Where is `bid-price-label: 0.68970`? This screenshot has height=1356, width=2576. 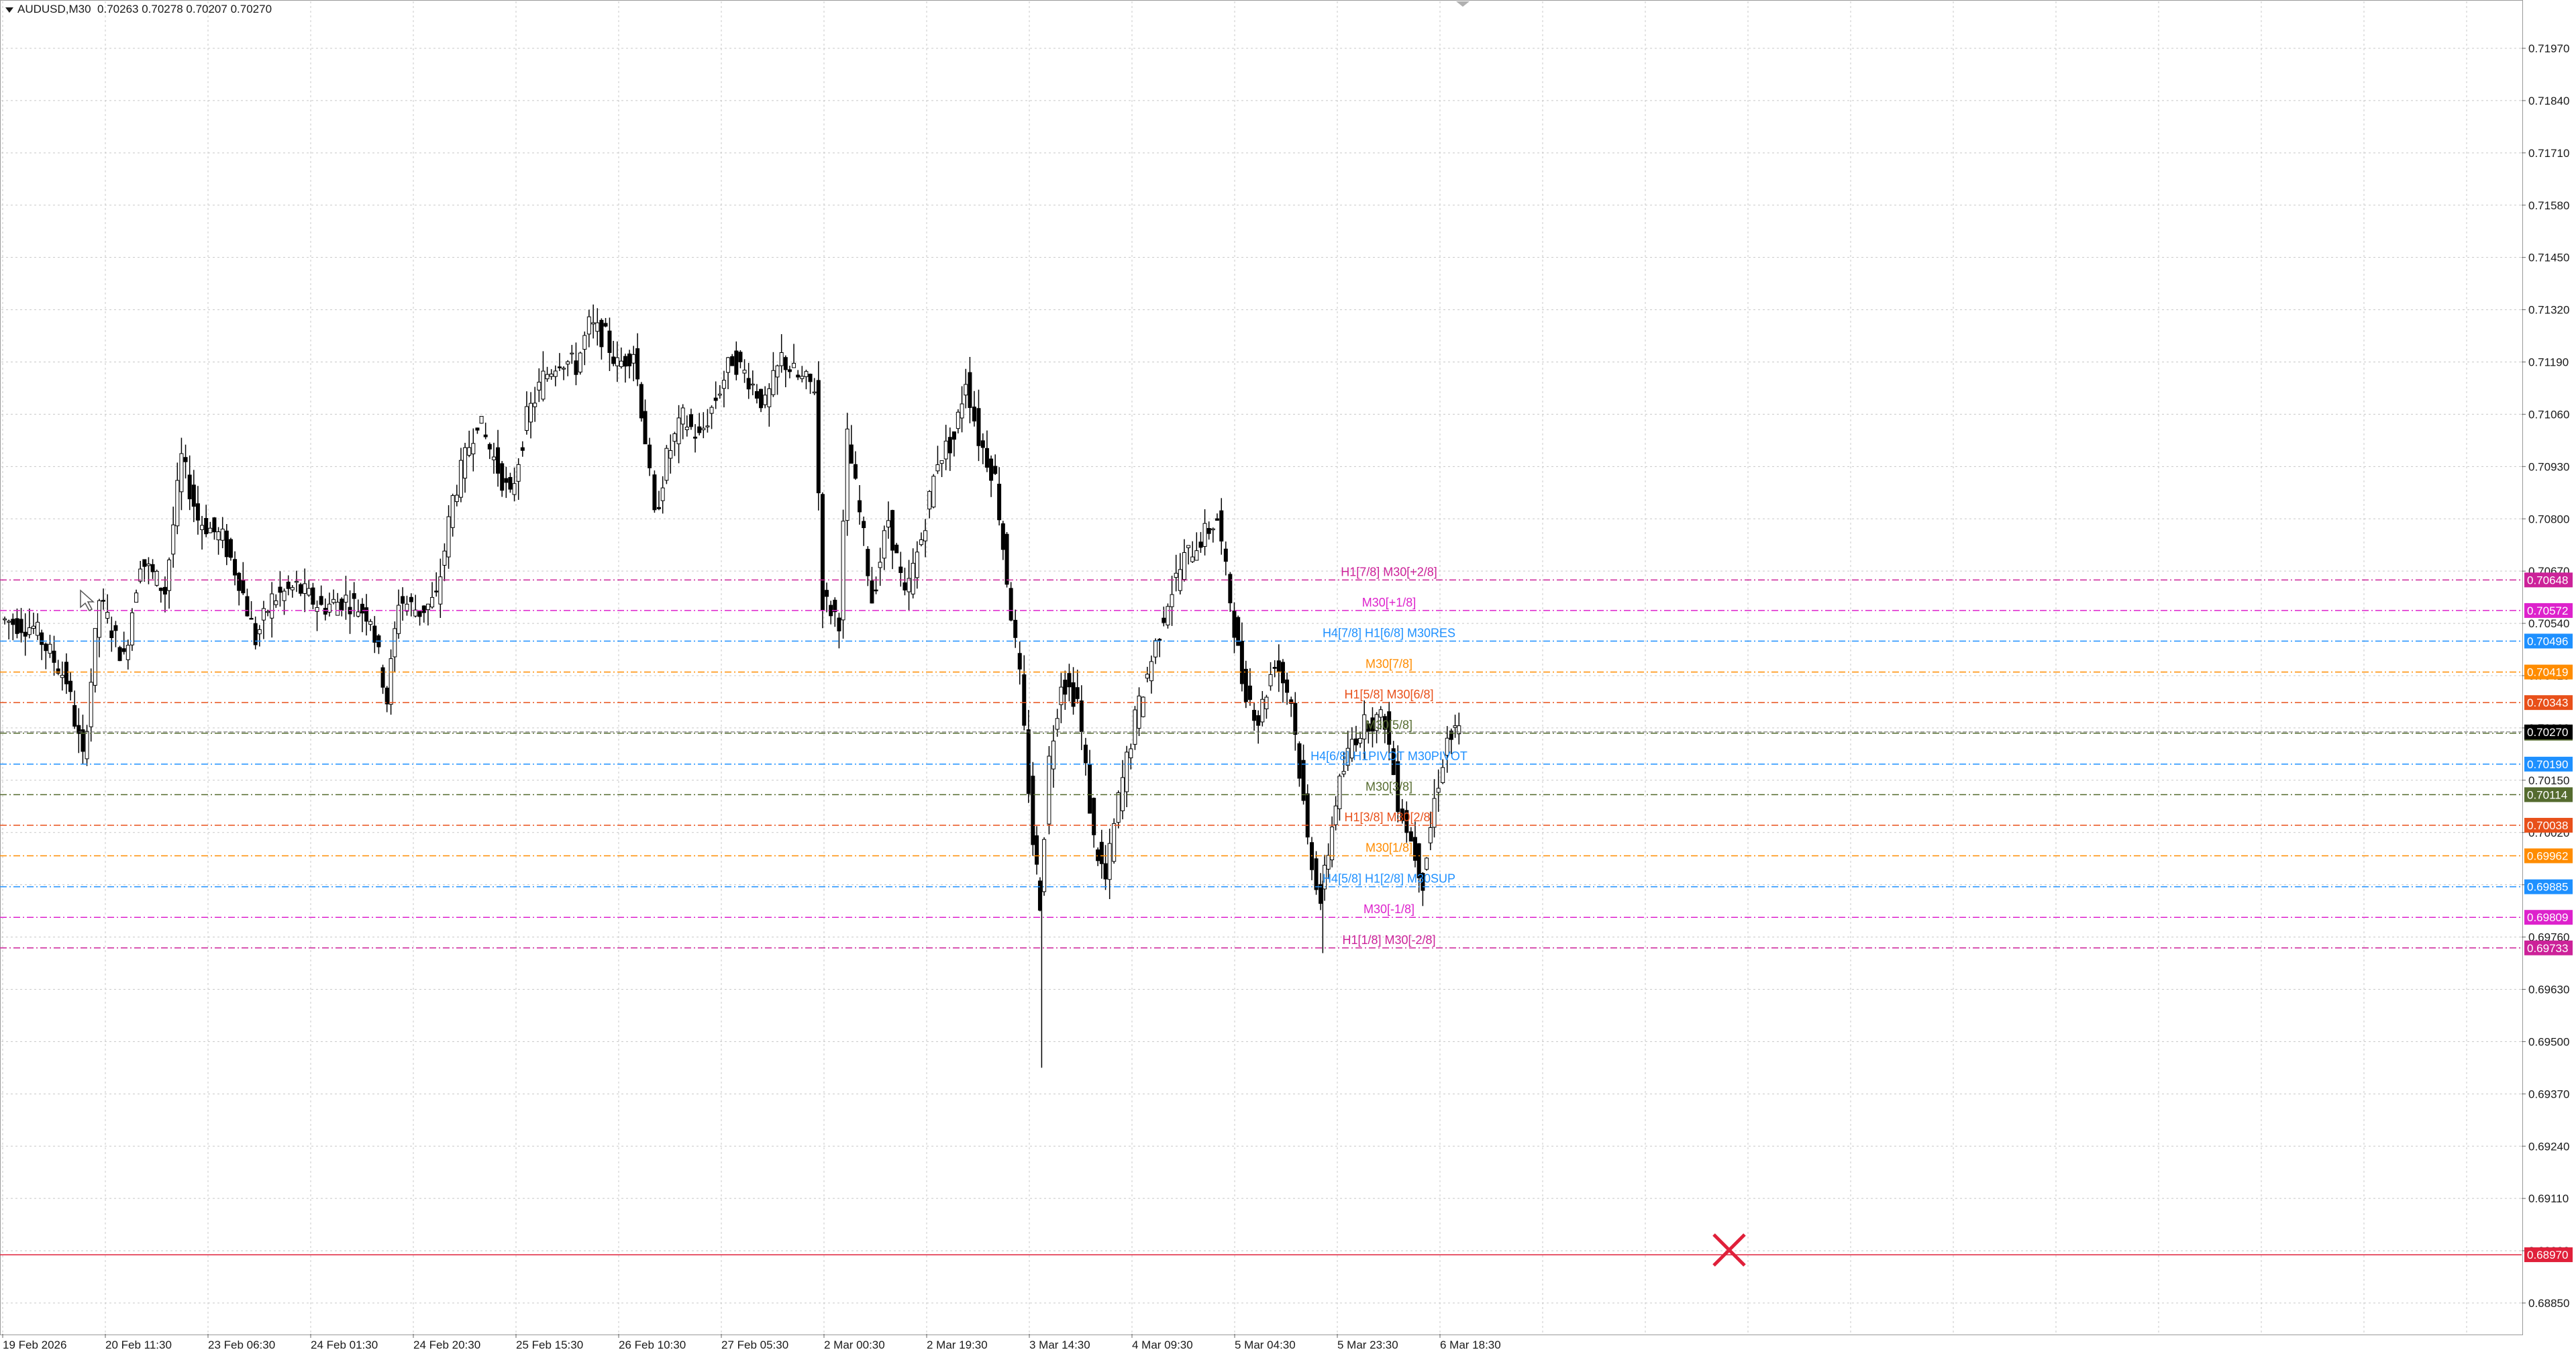 bid-price-label: 0.68970 is located at coordinates (2547, 1255).